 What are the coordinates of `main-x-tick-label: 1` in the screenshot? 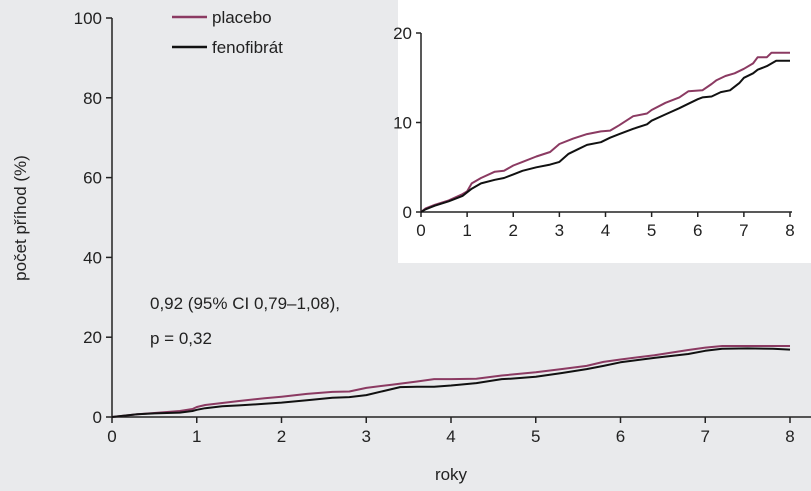 It's located at (196, 436).